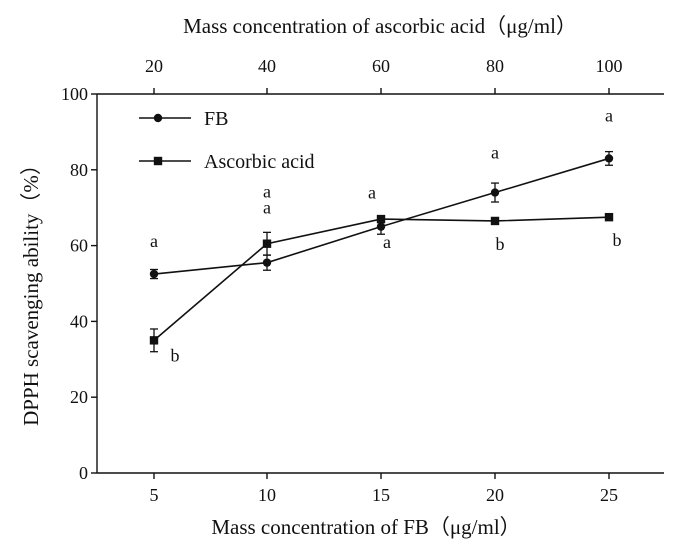 The height and width of the screenshot is (560, 693). Describe the element at coordinates (79, 246) in the screenshot. I see `y-tick-label: 60` at that location.